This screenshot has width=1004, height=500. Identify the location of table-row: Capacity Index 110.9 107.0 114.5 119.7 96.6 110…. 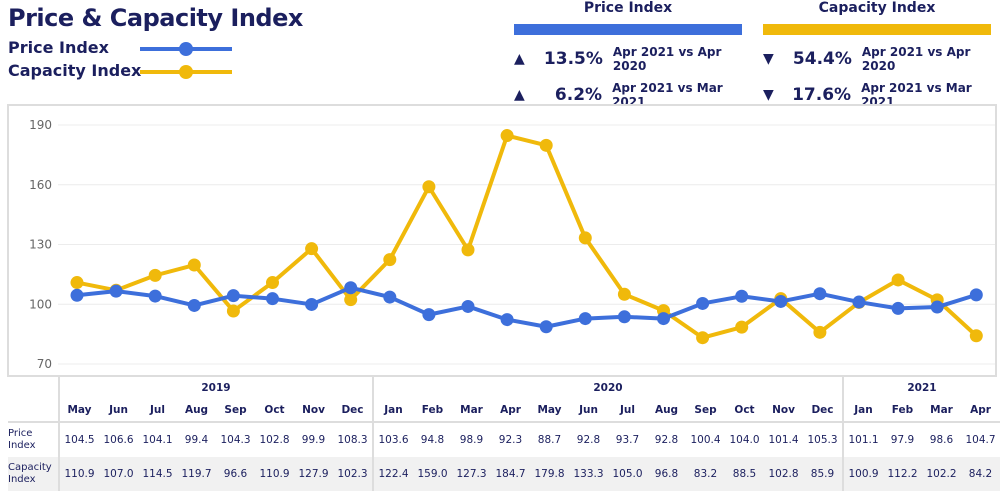
(504, 474).